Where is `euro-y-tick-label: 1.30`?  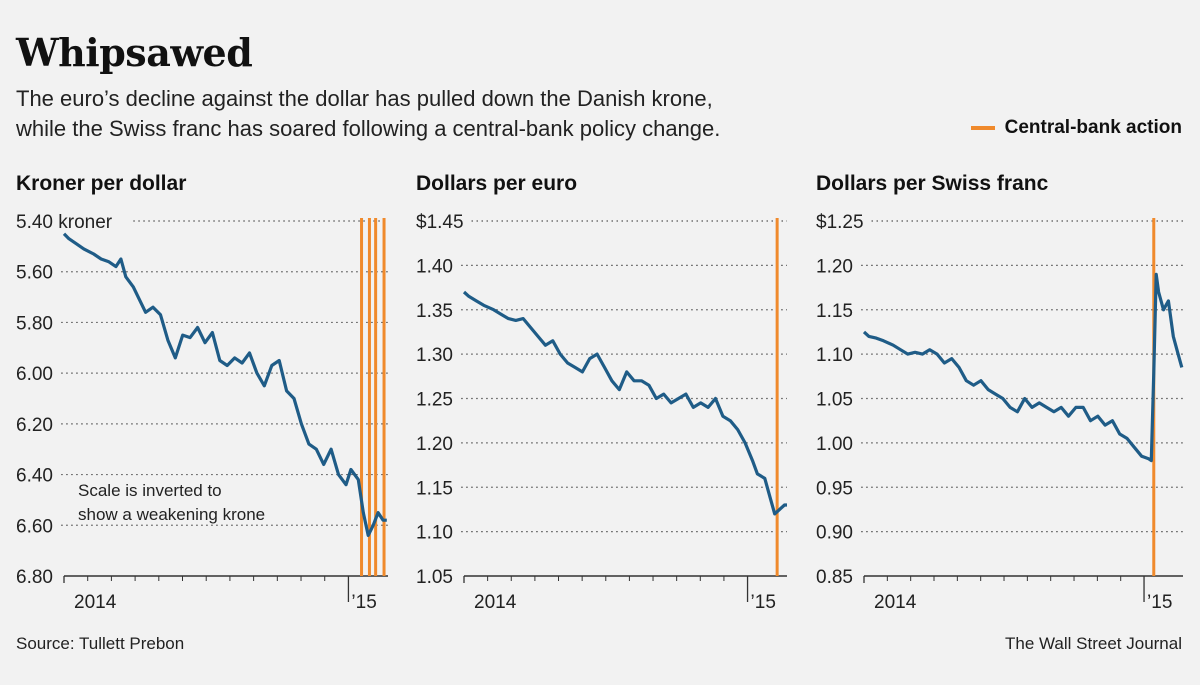
euro-y-tick-label: 1.30 is located at coordinates (434, 355).